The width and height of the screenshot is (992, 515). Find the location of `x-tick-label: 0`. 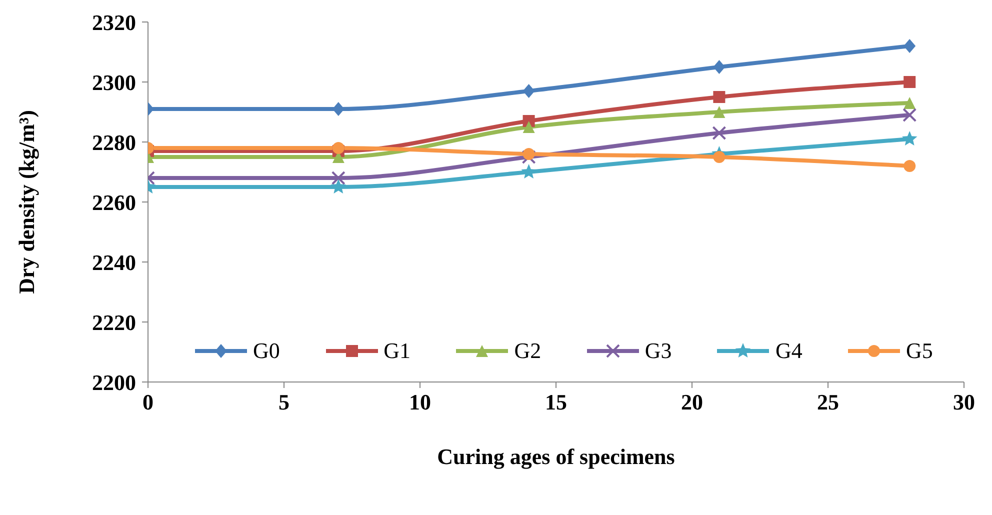

x-tick-label: 0 is located at coordinates (148, 402).